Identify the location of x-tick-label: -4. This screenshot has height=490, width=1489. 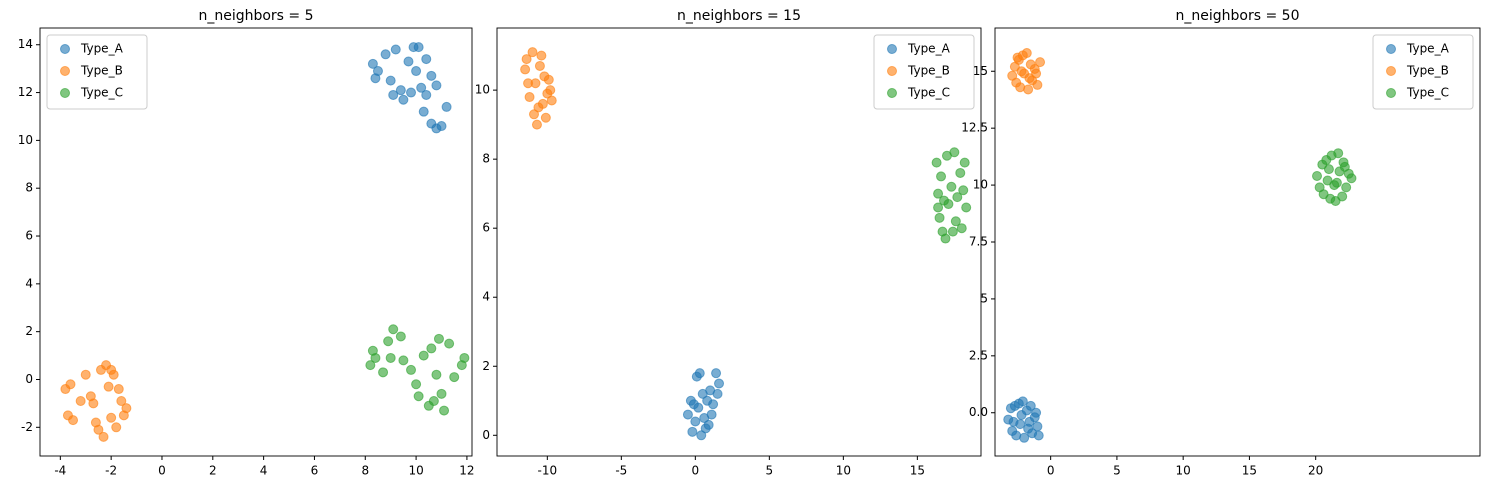
(60, 471).